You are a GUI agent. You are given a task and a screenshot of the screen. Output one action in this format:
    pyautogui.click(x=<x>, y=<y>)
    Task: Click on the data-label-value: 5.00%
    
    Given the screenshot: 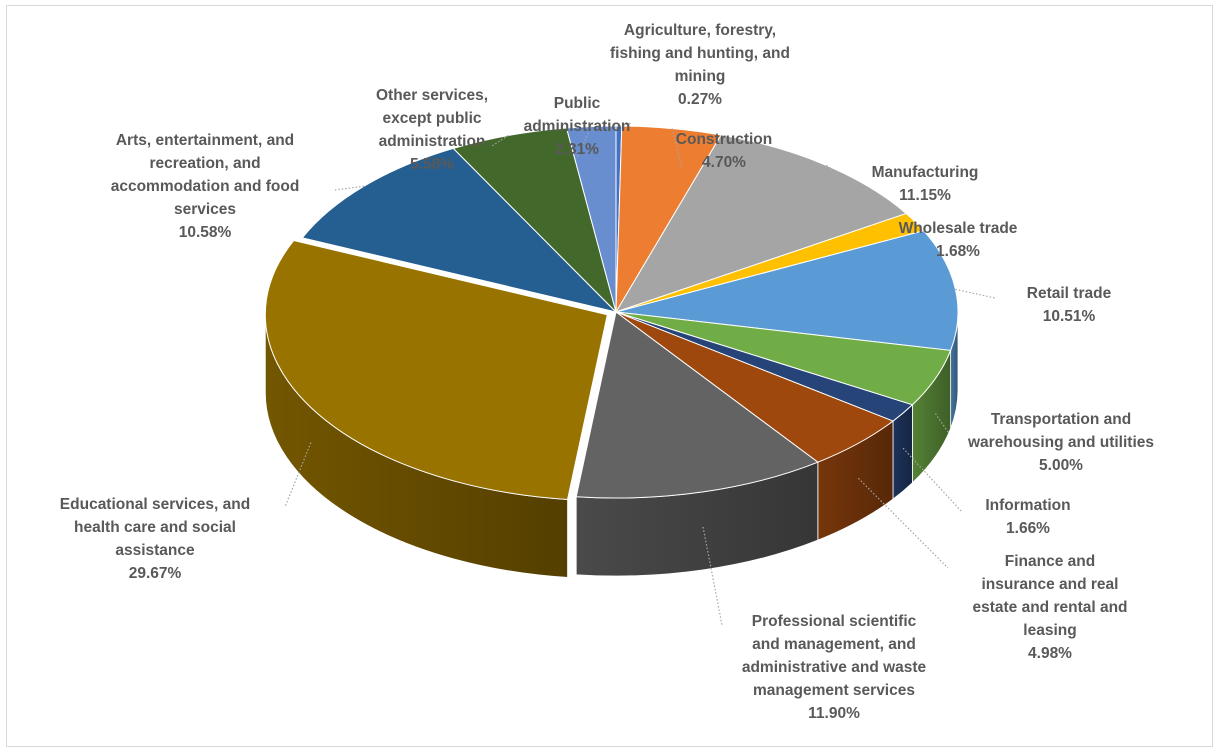 What is the action you would take?
    pyautogui.click(x=1061, y=465)
    